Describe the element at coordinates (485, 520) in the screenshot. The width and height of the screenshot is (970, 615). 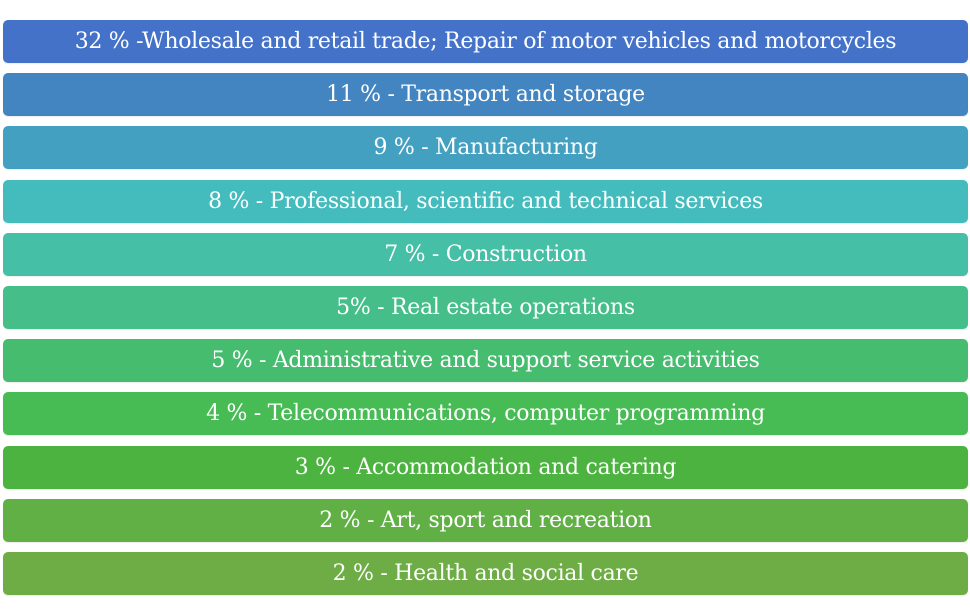
I see `list-item: 2 % - Art, sport and recreation` at that location.